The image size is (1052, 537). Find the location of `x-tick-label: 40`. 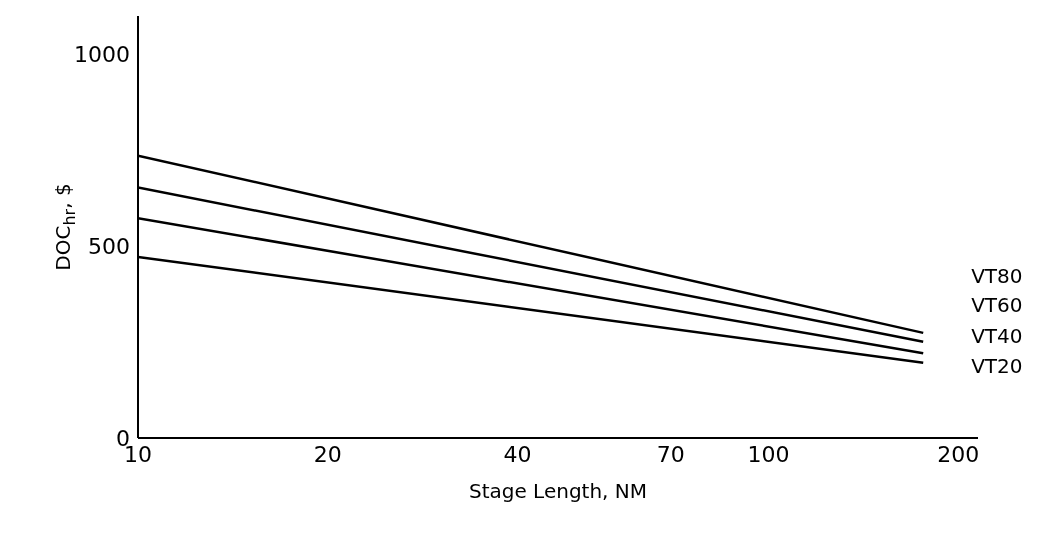

x-tick-label: 40 is located at coordinates (517, 454).